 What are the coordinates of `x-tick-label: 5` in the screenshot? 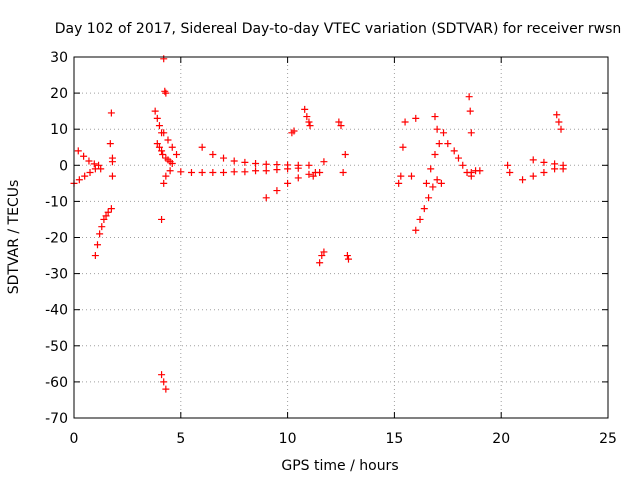 It's located at (180, 439).